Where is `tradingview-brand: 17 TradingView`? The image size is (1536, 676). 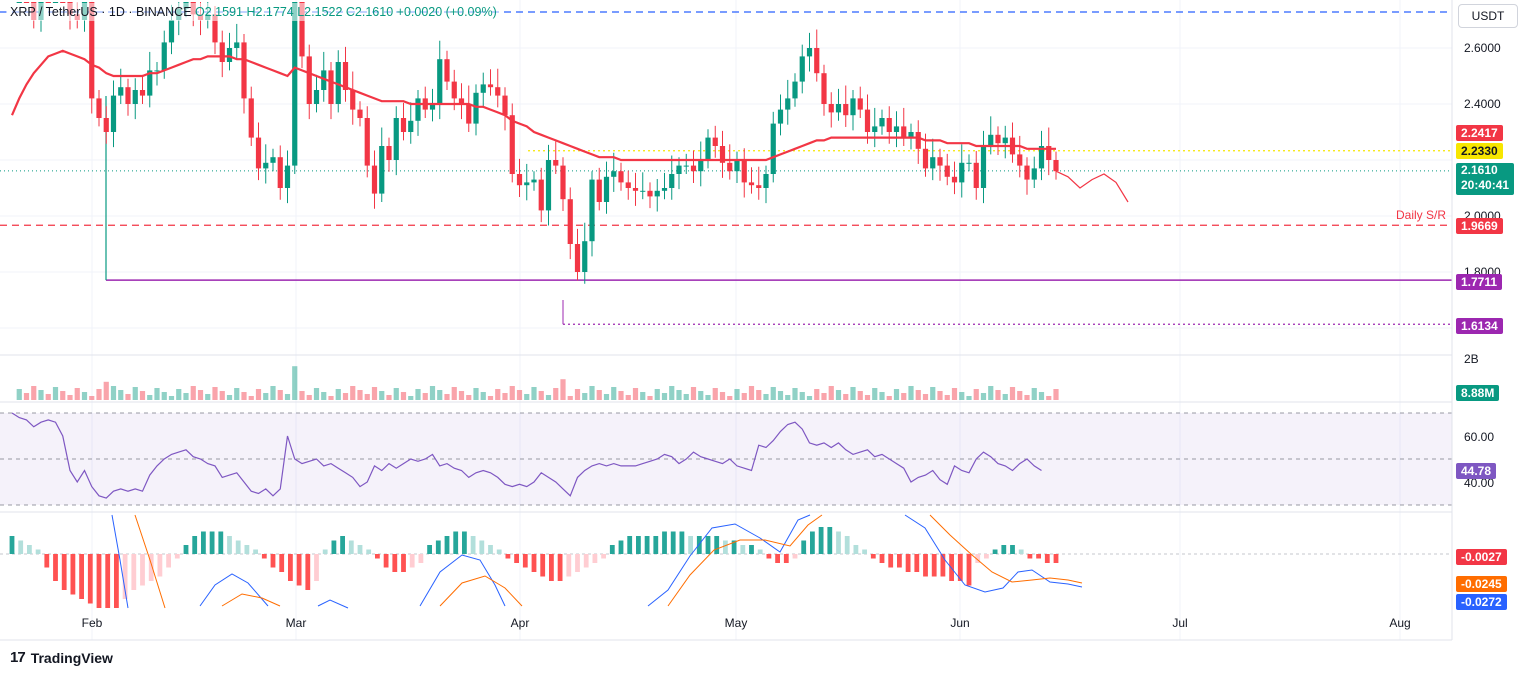 tradingview-brand: 17 TradingView is located at coordinates (61, 657).